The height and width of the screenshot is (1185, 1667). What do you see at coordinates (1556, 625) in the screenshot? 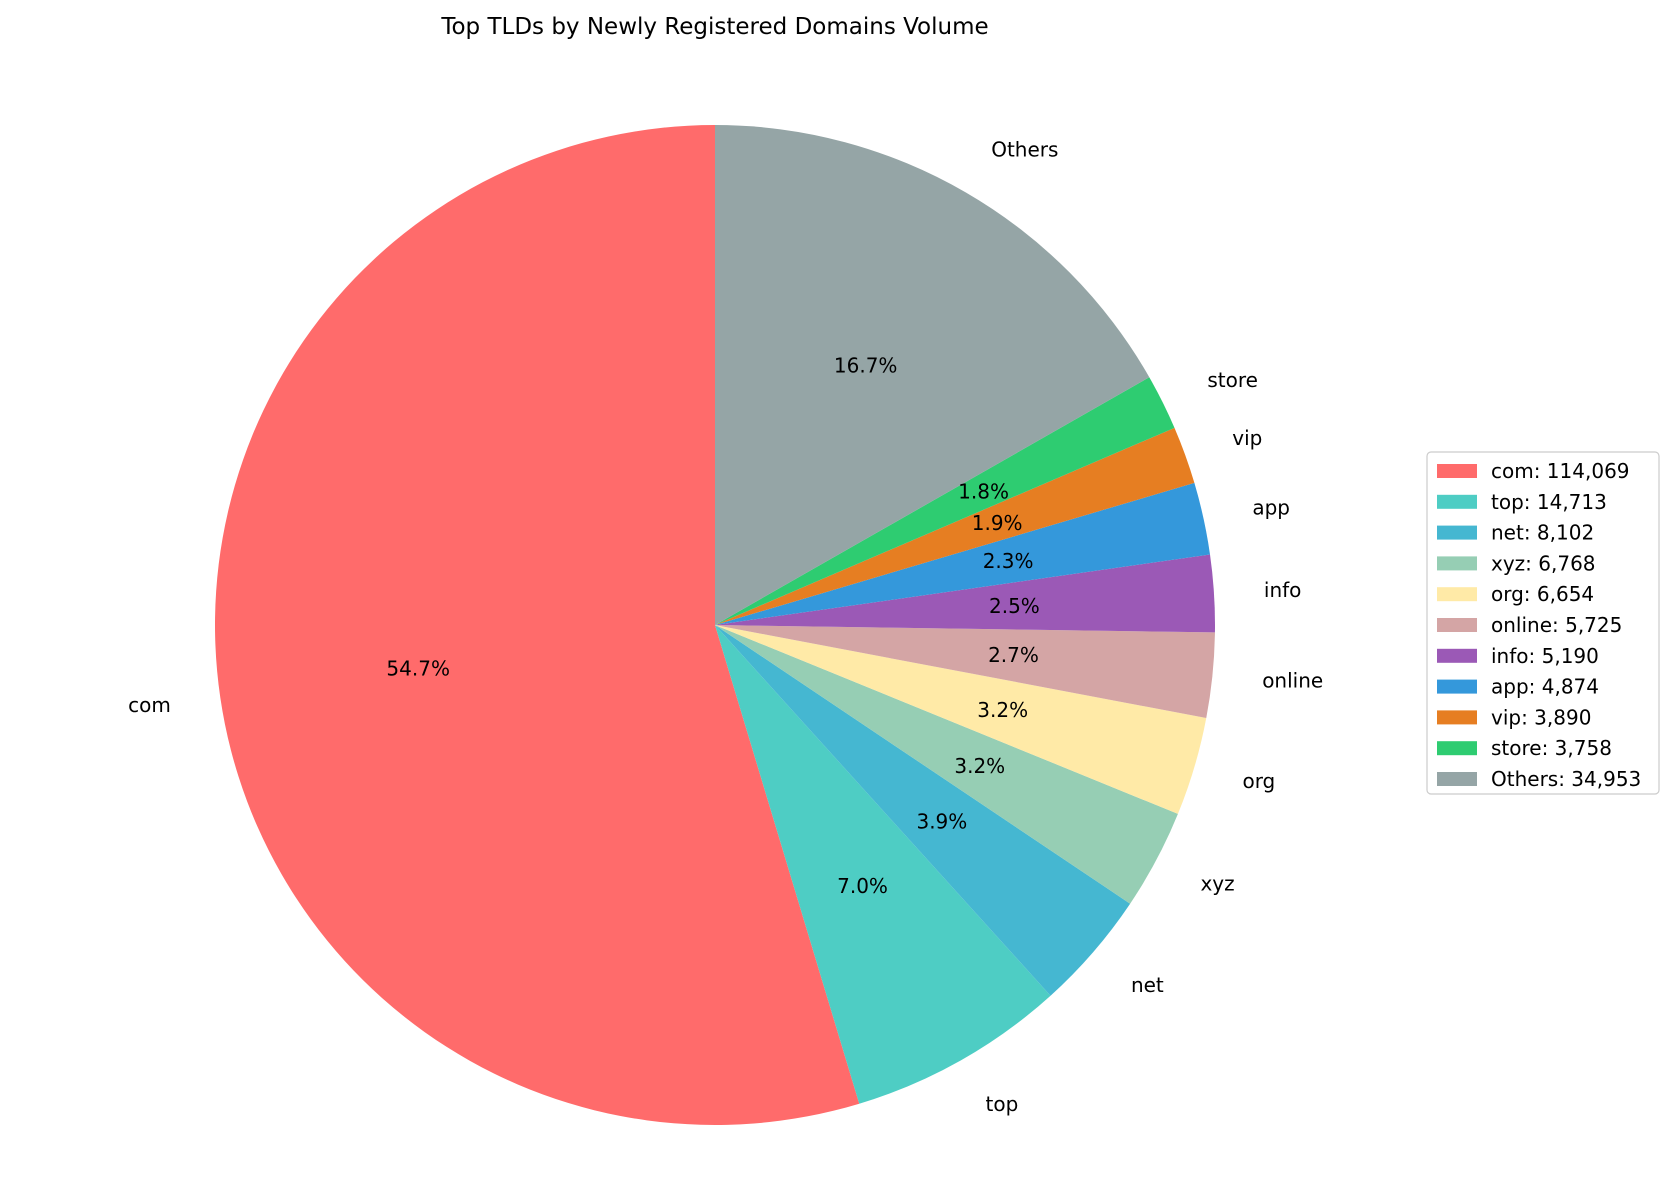
I see `legend-entry-online: online: 5,725` at bounding box center [1556, 625].